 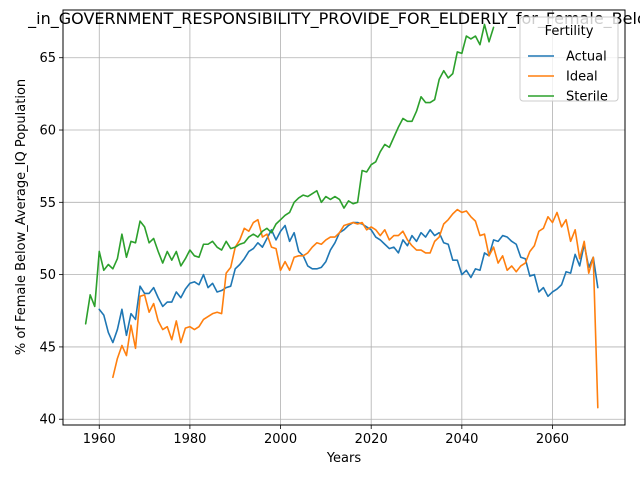 What do you see at coordinates (47, 203) in the screenshot?
I see `y-tick-label: 55` at bounding box center [47, 203].